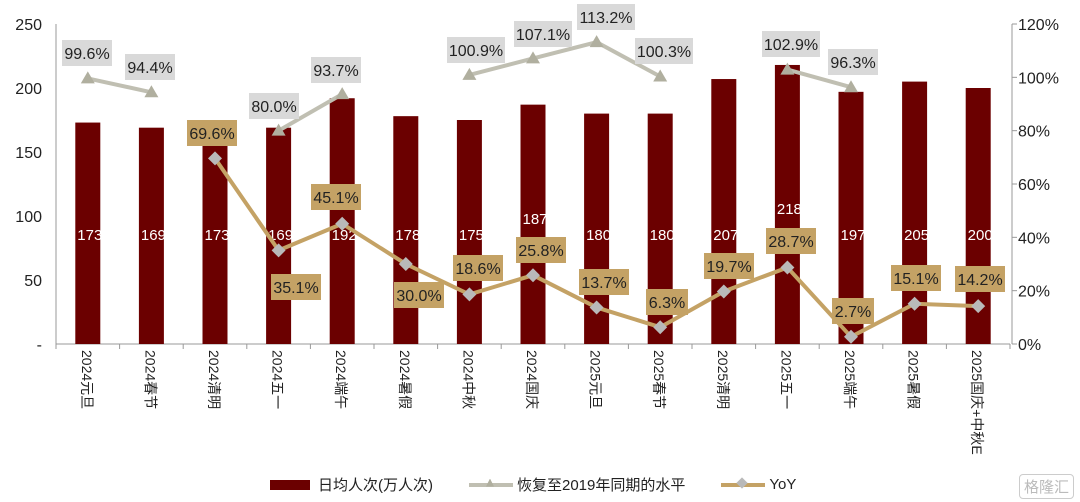  I want to click on bar-label: 197, so click(852, 235).